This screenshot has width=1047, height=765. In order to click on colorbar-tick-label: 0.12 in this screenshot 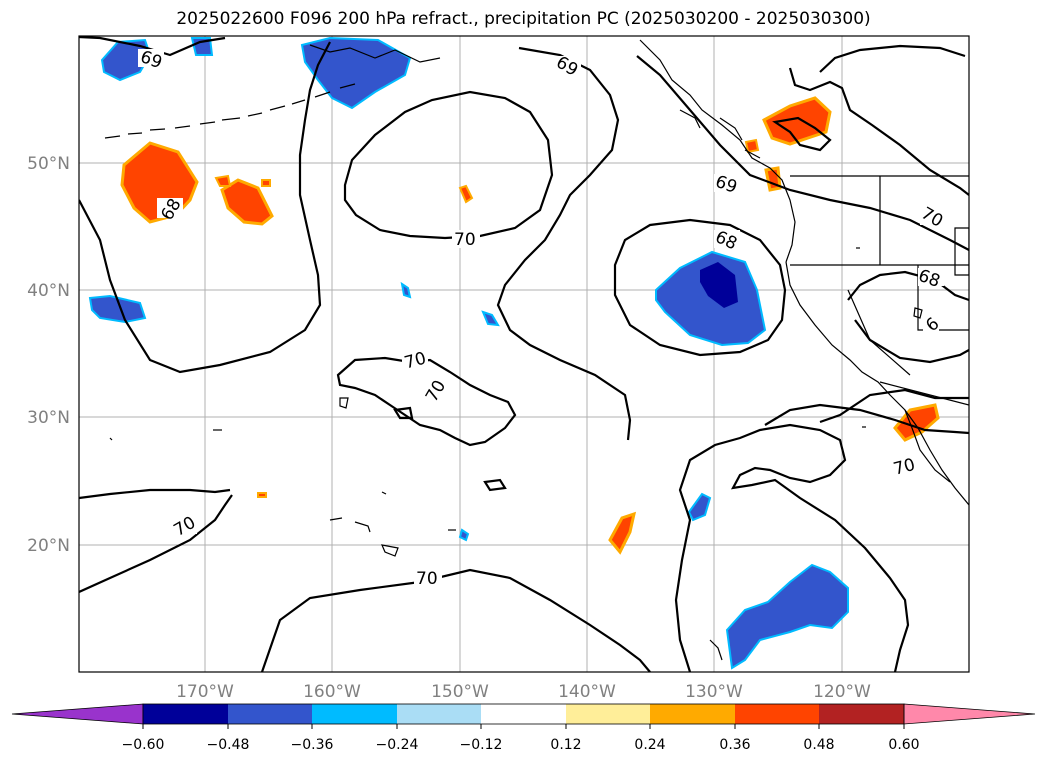, I will do `click(565, 745)`.